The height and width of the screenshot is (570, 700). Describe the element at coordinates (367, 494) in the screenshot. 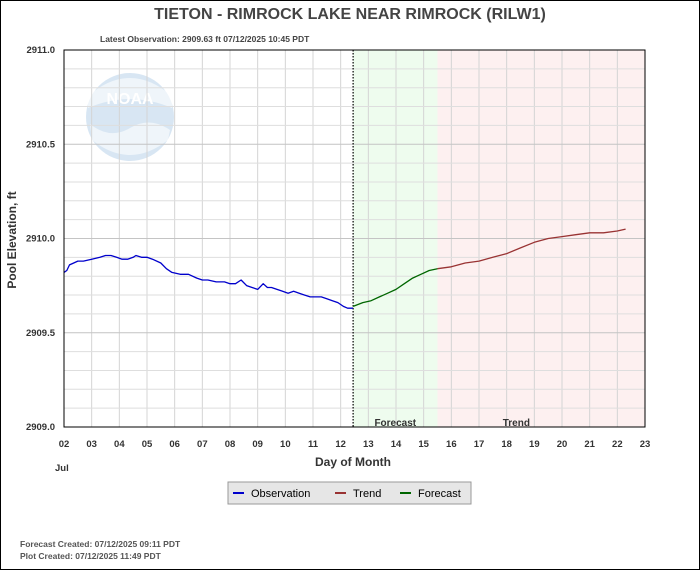

I see `legend-label-trend: Trend` at that location.